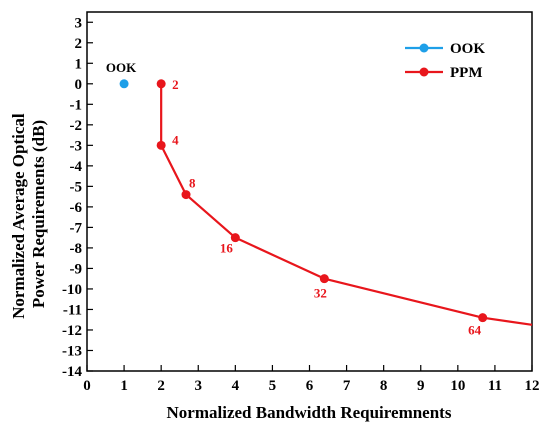 Image resolution: width=550 pixels, height=433 pixels. I want to click on x-tick-label: 2, so click(161, 386).